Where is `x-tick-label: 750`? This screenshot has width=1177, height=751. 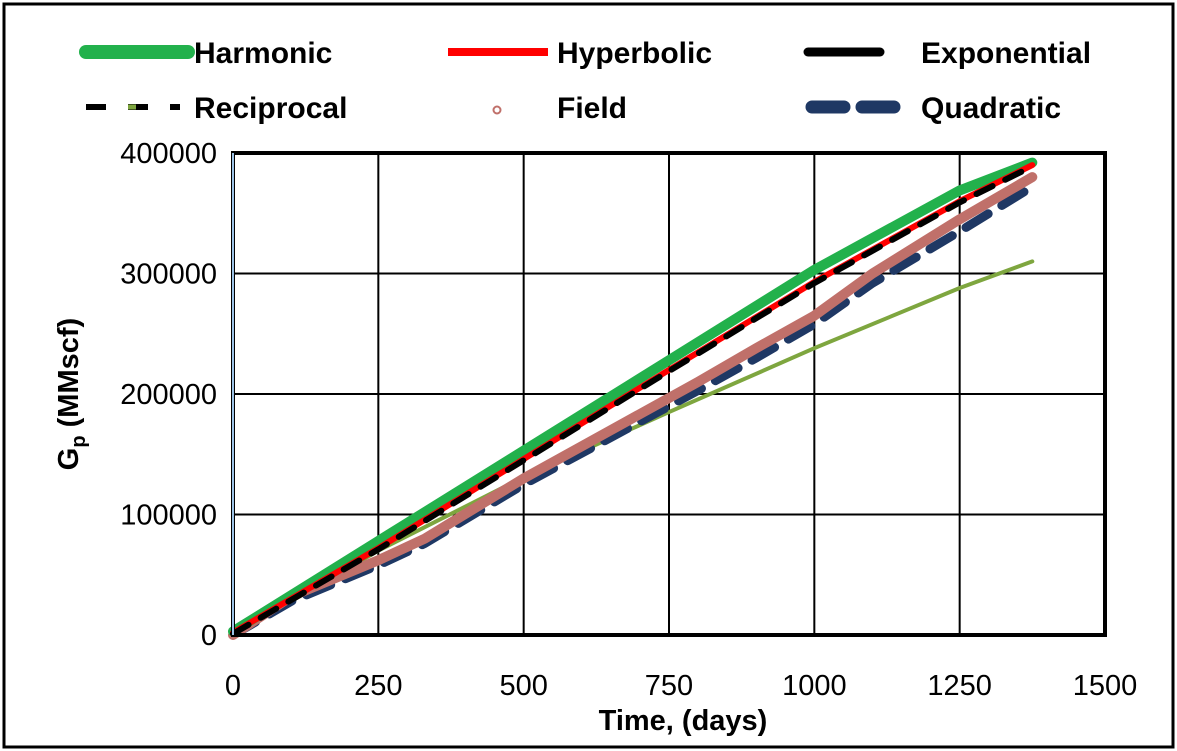
x-tick-label: 750 is located at coordinates (669, 686).